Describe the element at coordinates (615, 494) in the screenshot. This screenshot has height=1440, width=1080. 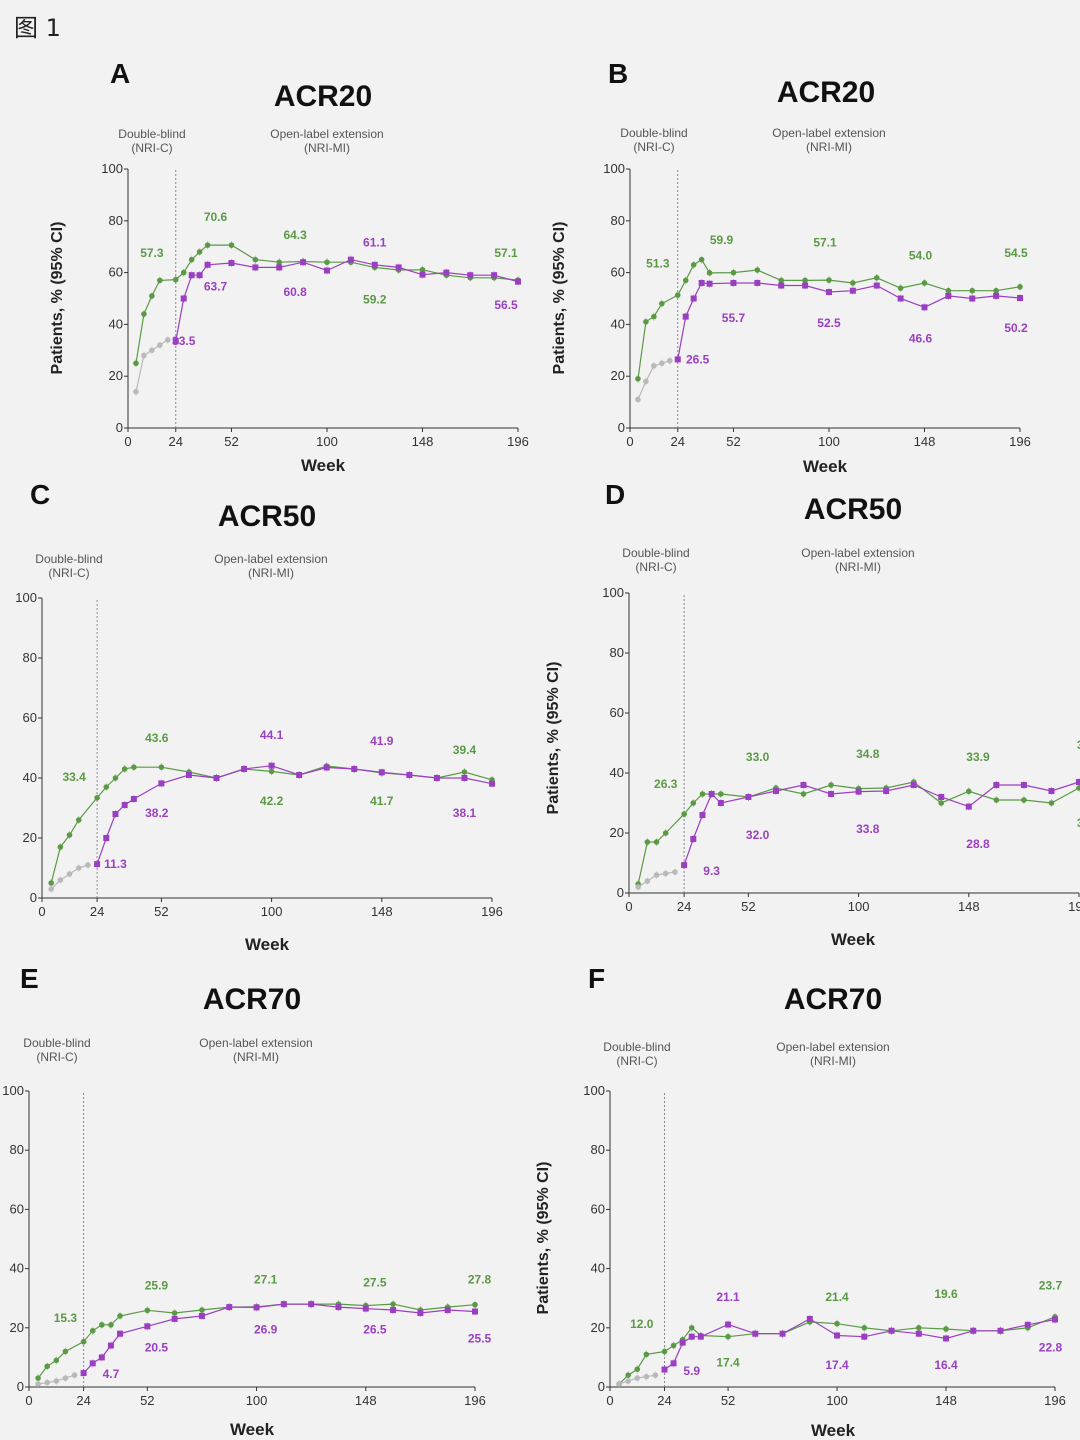
I see `panel-letter: D` at that location.